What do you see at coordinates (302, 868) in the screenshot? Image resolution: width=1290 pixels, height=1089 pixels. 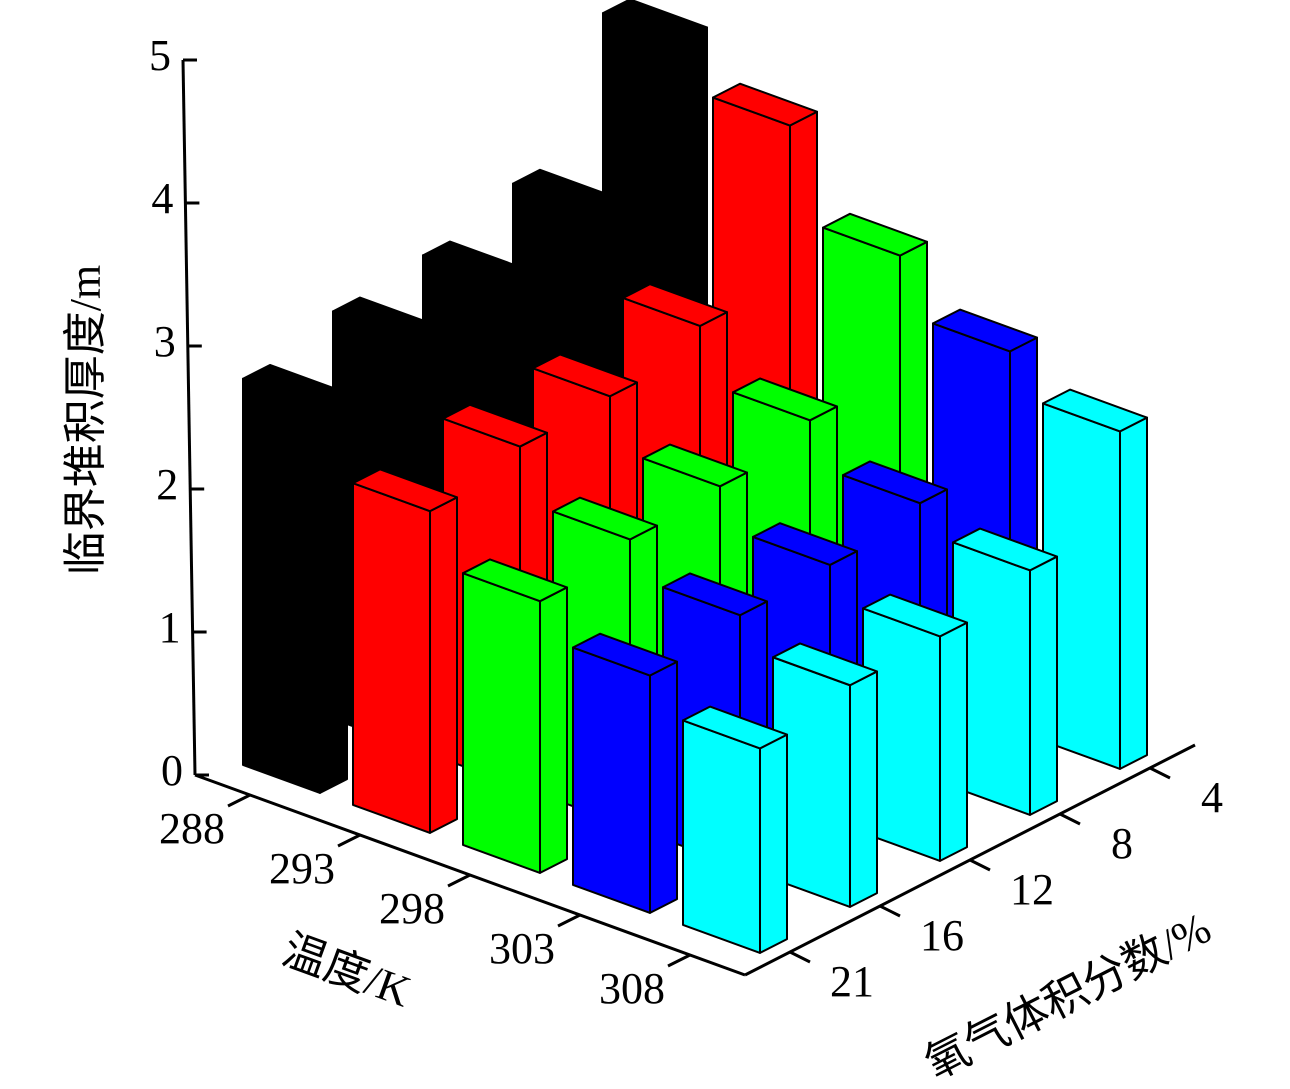 I see `x-tick-label: 293` at bounding box center [302, 868].